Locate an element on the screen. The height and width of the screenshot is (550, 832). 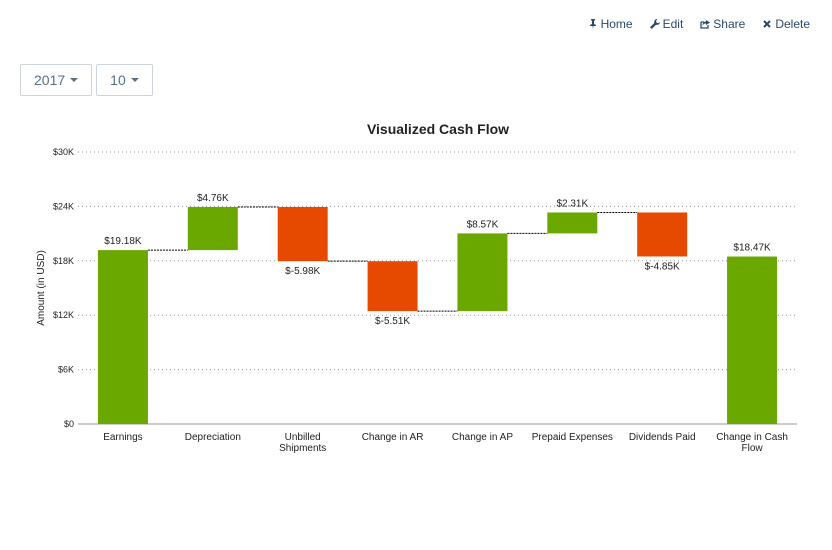
y-tick-label: $6K is located at coordinates (66, 370).